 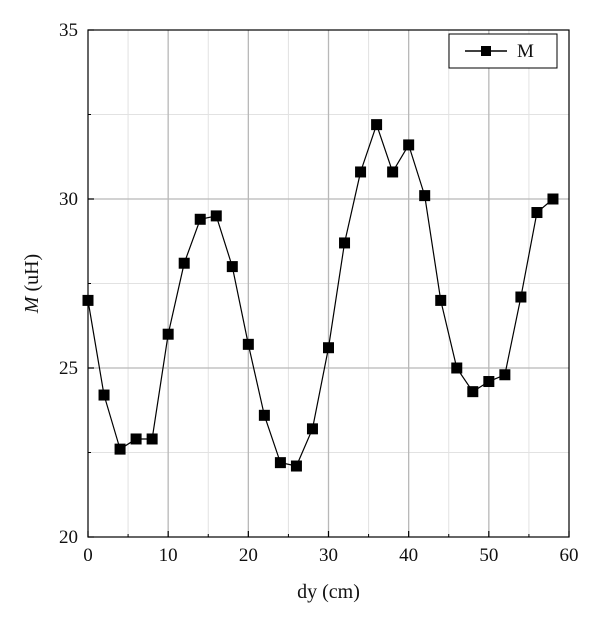 What do you see at coordinates (68, 368) in the screenshot?
I see `y-tick-label: 25` at bounding box center [68, 368].